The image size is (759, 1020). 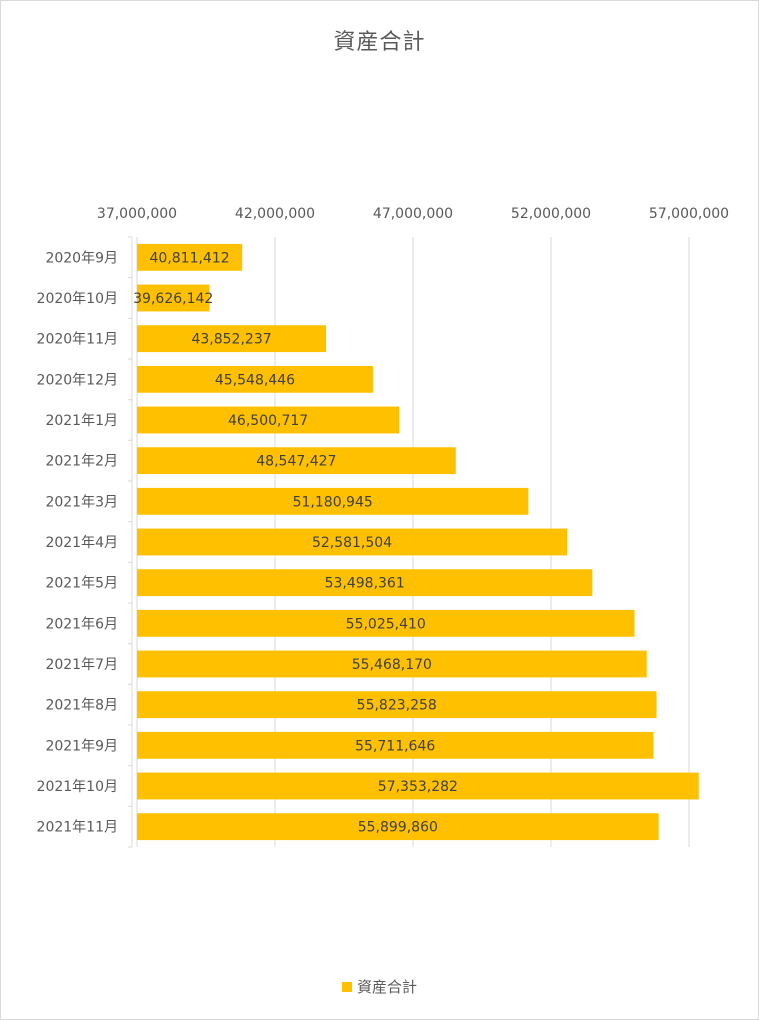 What do you see at coordinates (77, 340) in the screenshot?
I see `category-label: 2020年11月` at bounding box center [77, 340].